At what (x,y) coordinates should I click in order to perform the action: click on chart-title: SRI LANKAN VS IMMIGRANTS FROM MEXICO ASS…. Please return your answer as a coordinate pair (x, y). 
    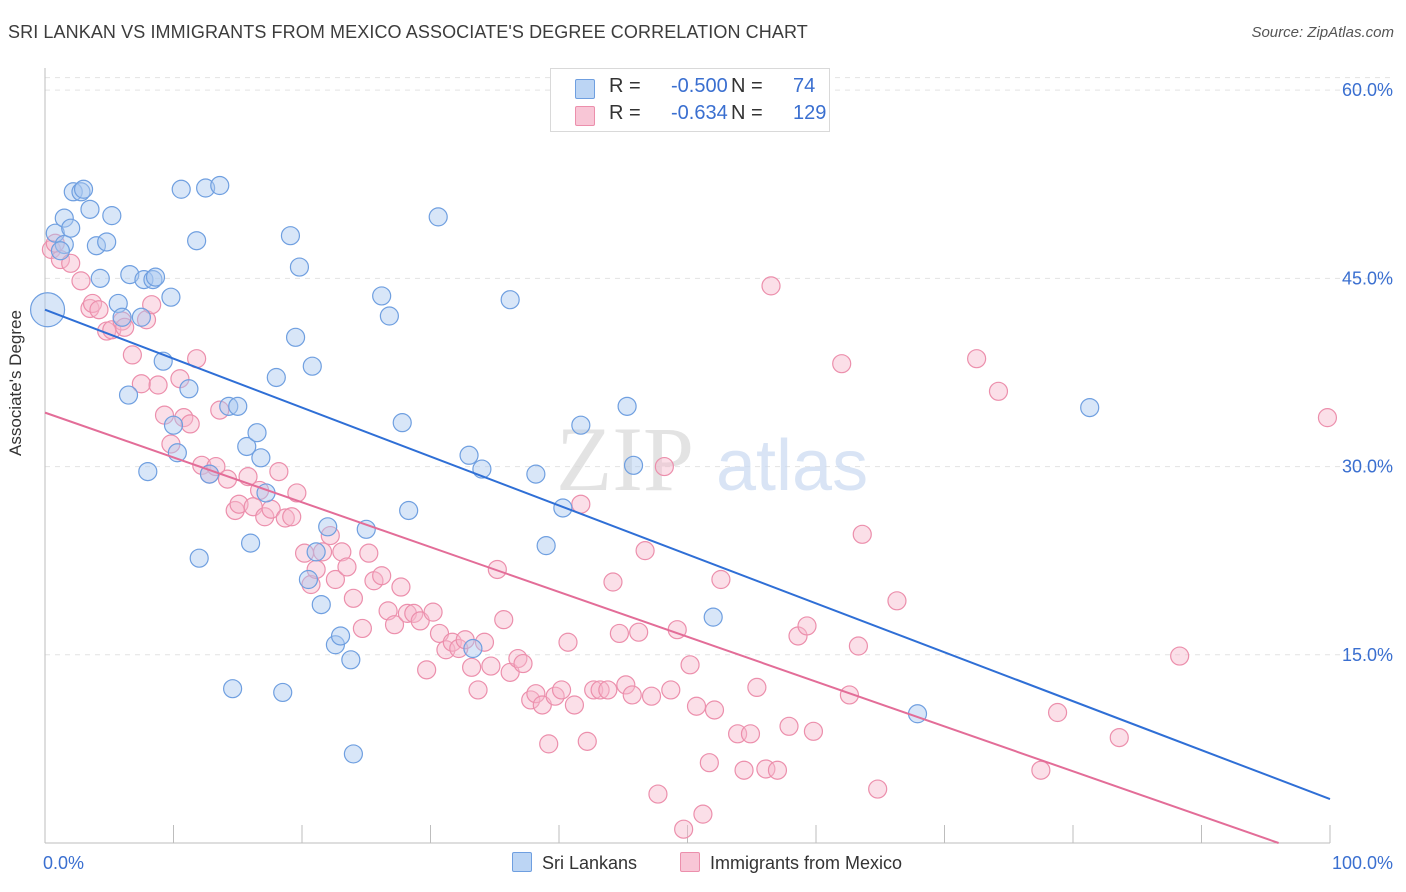
    Looking at the image, I should click on (408, 32).